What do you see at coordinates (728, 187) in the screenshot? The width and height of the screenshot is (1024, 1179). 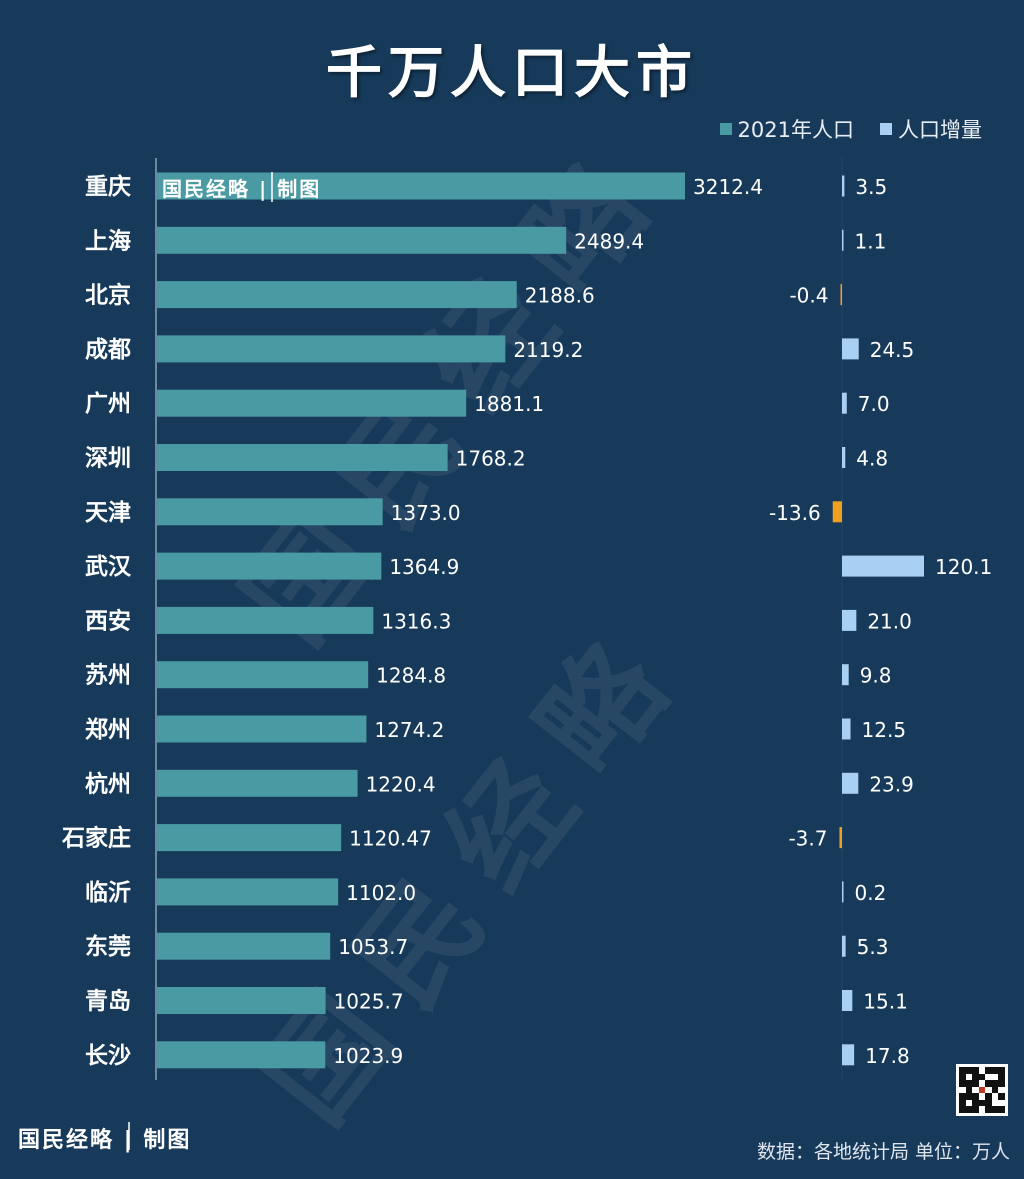 I see `population-value-label: 3212.4` at bounding box center [728, 187].